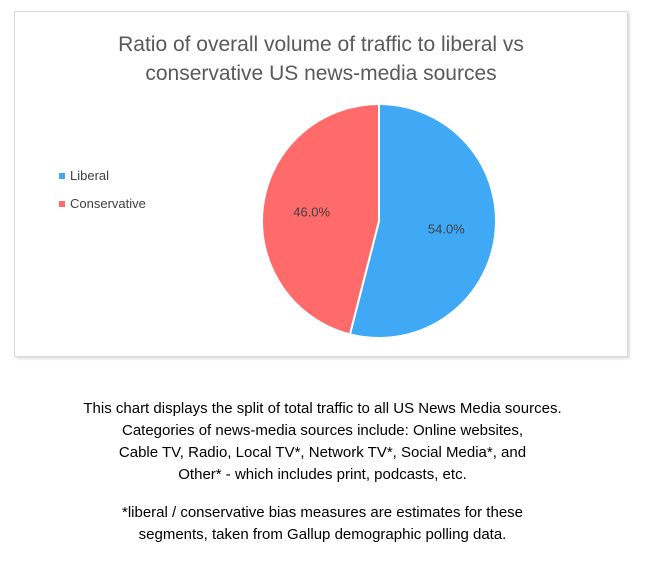 Image resolution: width=645 pixels, height=571 pixels. I want to click on caption-spacer, so click(322, 494).